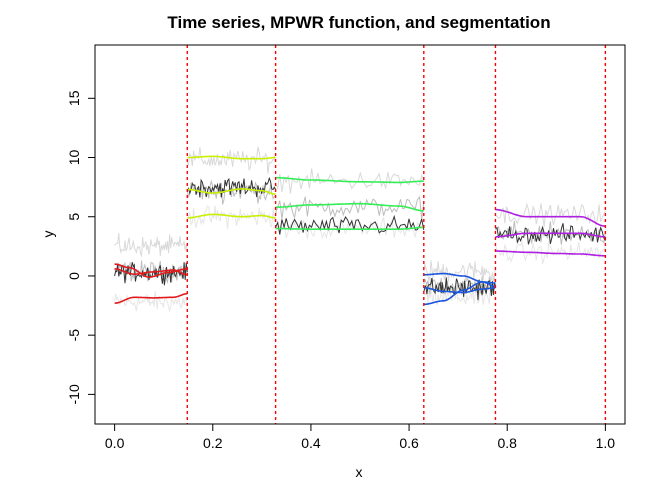 The width and height of the screenshot is (672, 480). I want to click on x-tick-label: 0.6, so click(409, 443).